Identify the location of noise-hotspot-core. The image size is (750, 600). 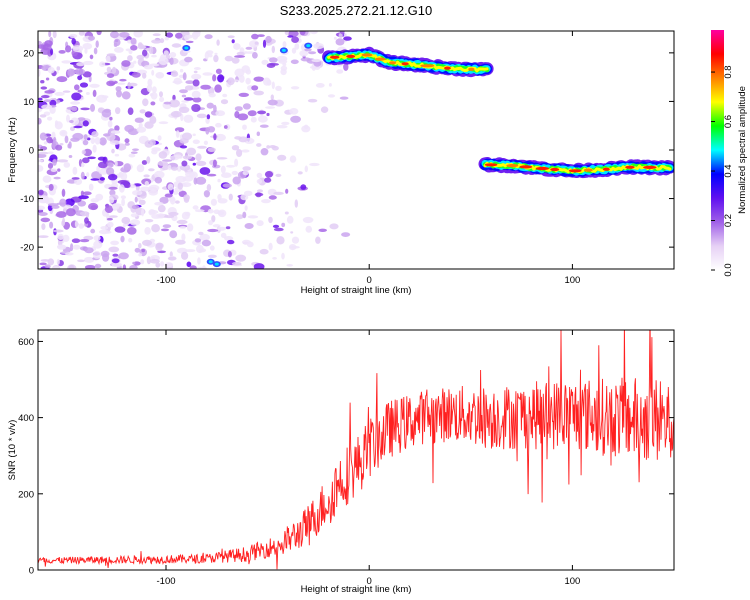
(308, 46).